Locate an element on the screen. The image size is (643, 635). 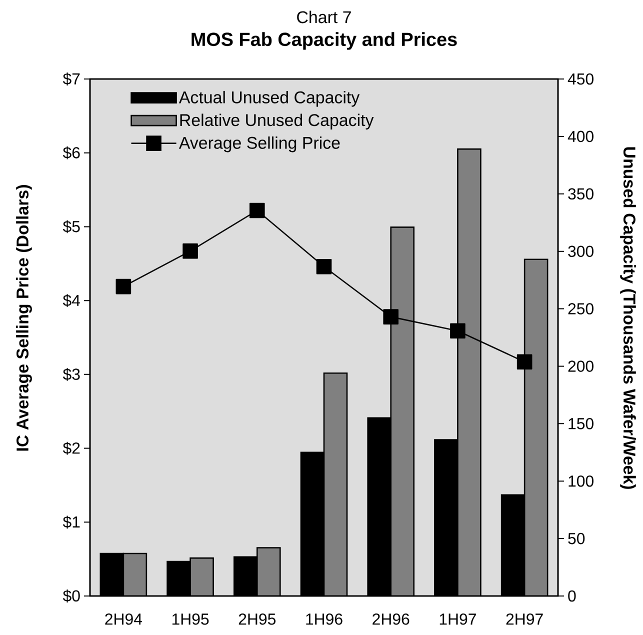
x-tick-label: 2H95 is located at coordinates (257, 619).